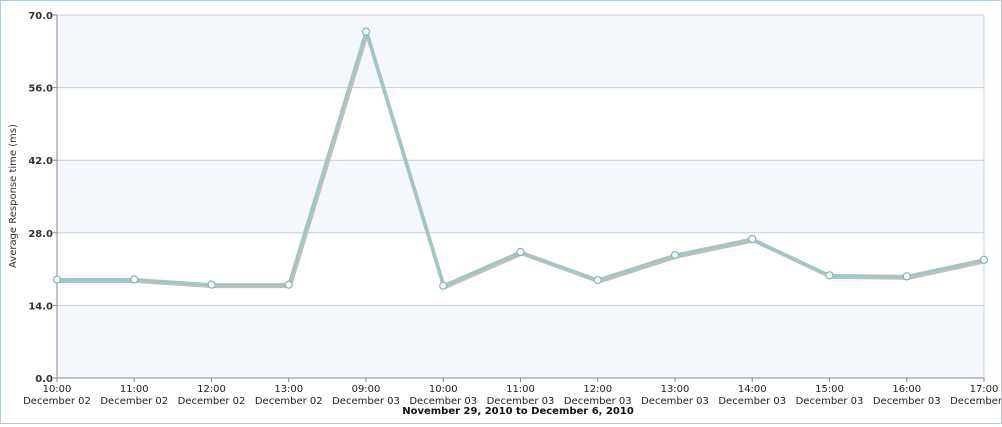 This screenshot has height=427, width=1002. What do you see at coordinates (40, 234) in the screenshot?
I see `y-tick-label: 28.0` at bounding box center [40, 234].